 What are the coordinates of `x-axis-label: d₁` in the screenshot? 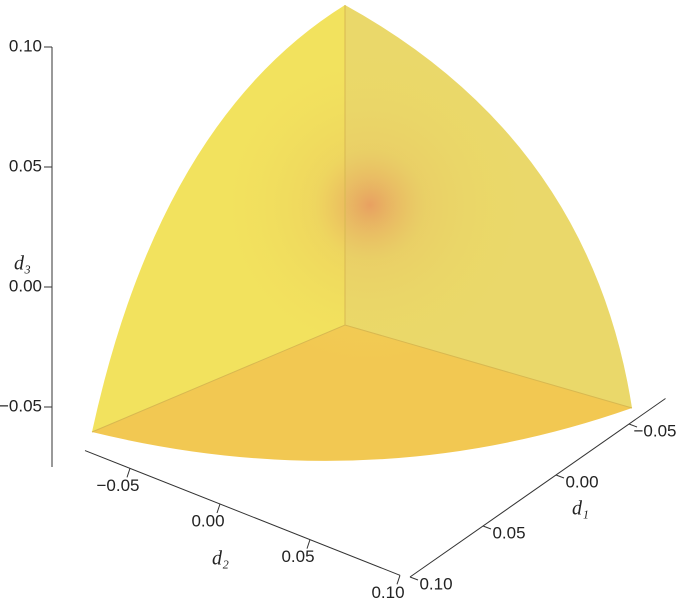 It's located at (580, 509).